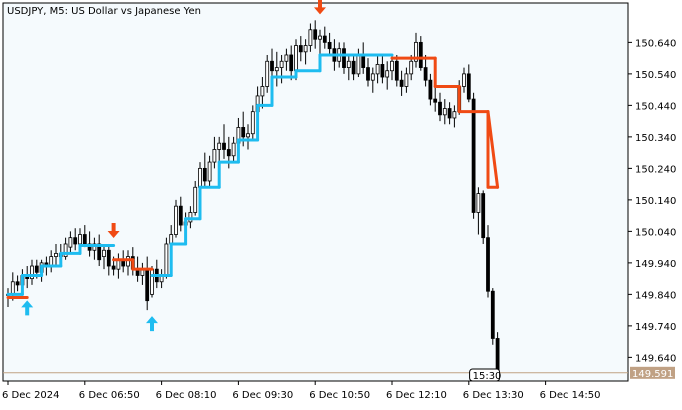  I want to click on x-tick-label: 6 Dec 10:50, so click(339, 395).